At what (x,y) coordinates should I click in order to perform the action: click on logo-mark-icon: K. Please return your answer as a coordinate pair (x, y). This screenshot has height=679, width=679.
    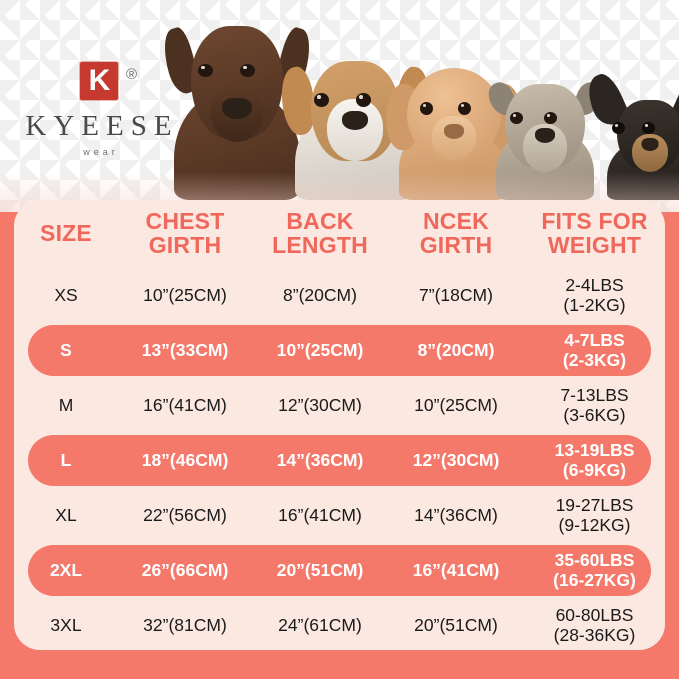
    Looking at the image, I should click on (99, 81).